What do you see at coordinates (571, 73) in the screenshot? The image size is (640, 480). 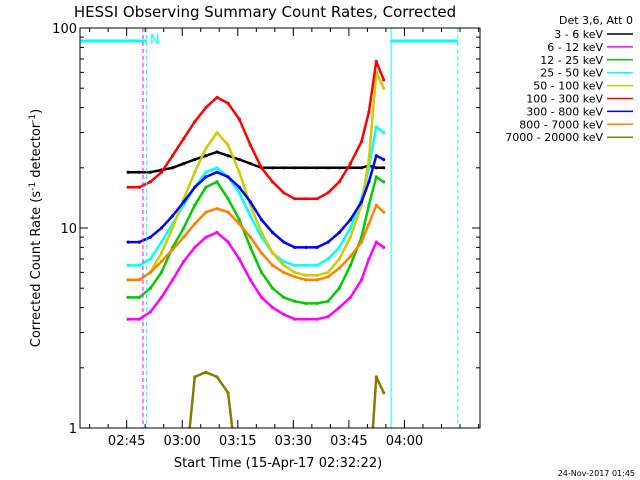 I see `legend-label-3: 25 - 50 keV` at bounding box center [571, 73].